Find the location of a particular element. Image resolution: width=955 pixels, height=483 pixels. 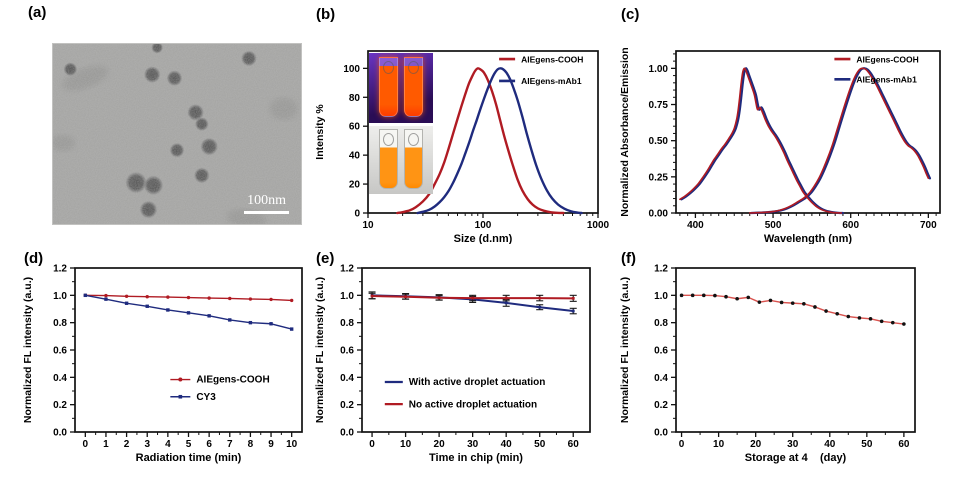

svg-text: Wavelength (nm) is located at coordinates (808, 238).